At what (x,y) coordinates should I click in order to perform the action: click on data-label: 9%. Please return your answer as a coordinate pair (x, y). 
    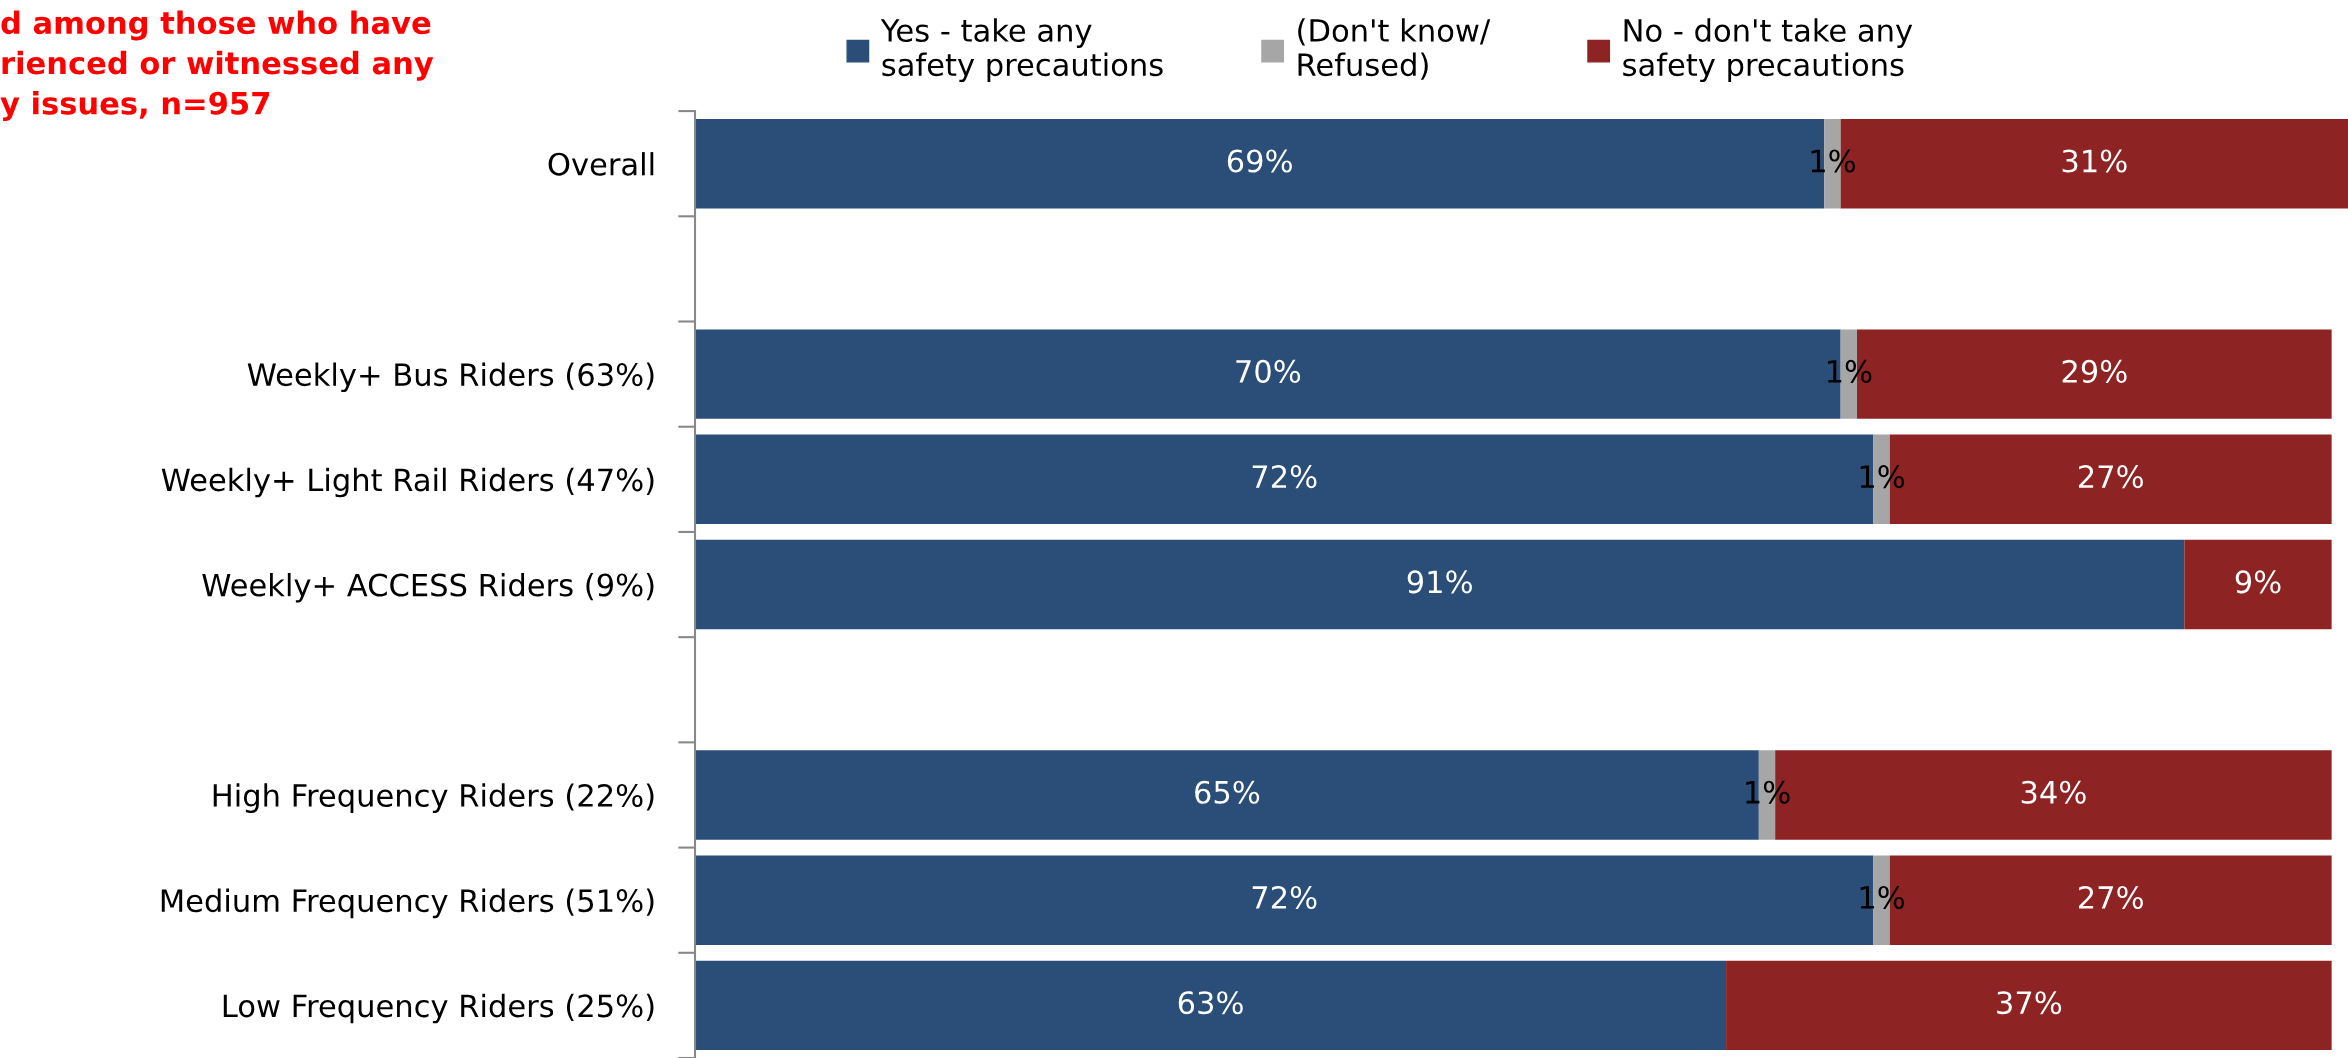
    Looking at the image, I should click on (2258, 582).